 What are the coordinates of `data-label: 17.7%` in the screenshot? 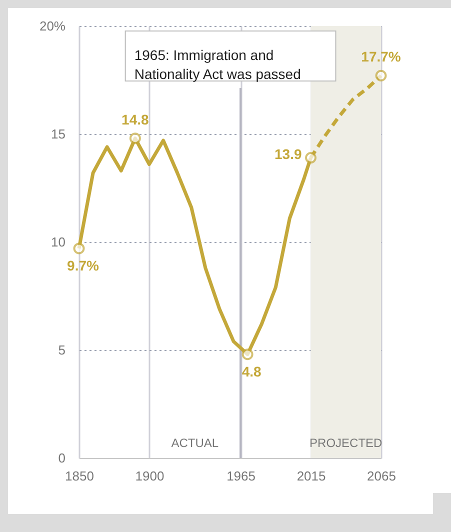 It's located at (381, 56).